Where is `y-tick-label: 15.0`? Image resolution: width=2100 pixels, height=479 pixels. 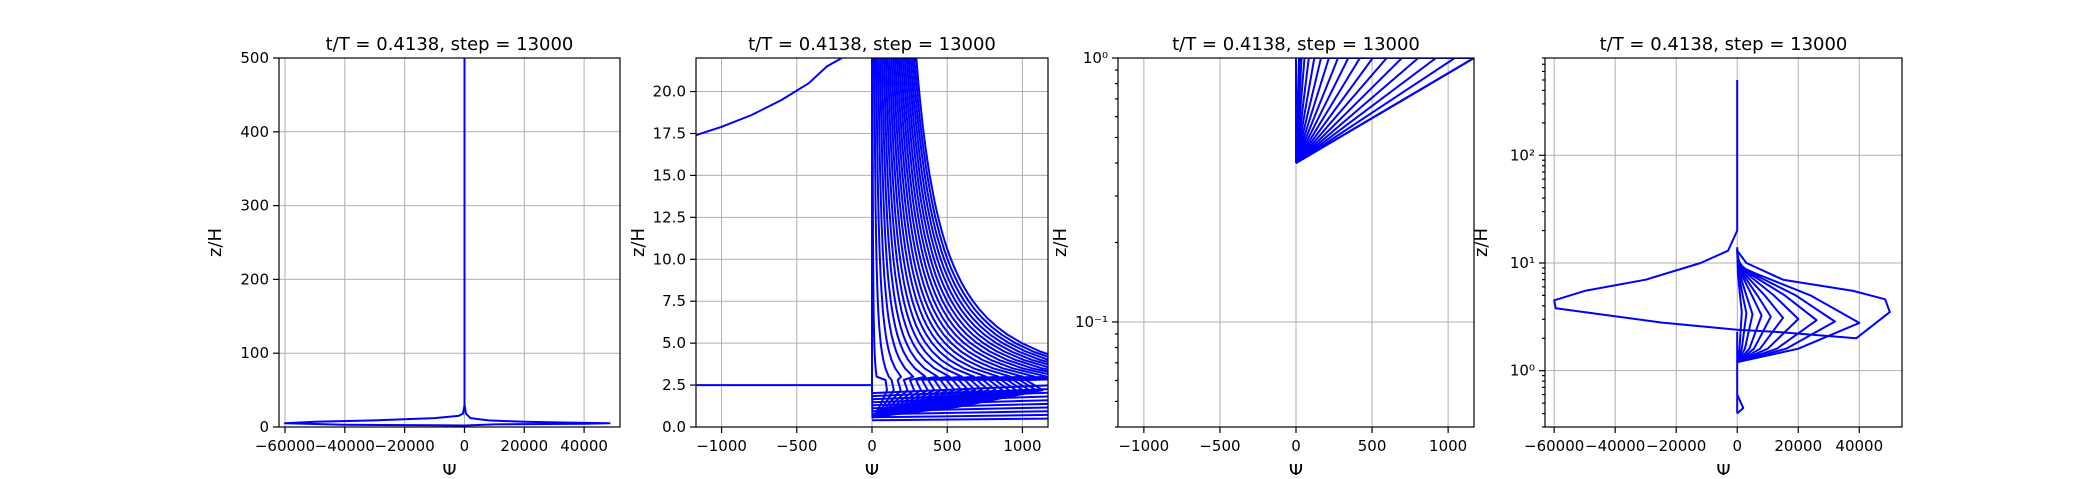
y-tick-label: 15.0 is located at coordinates (669, 175).